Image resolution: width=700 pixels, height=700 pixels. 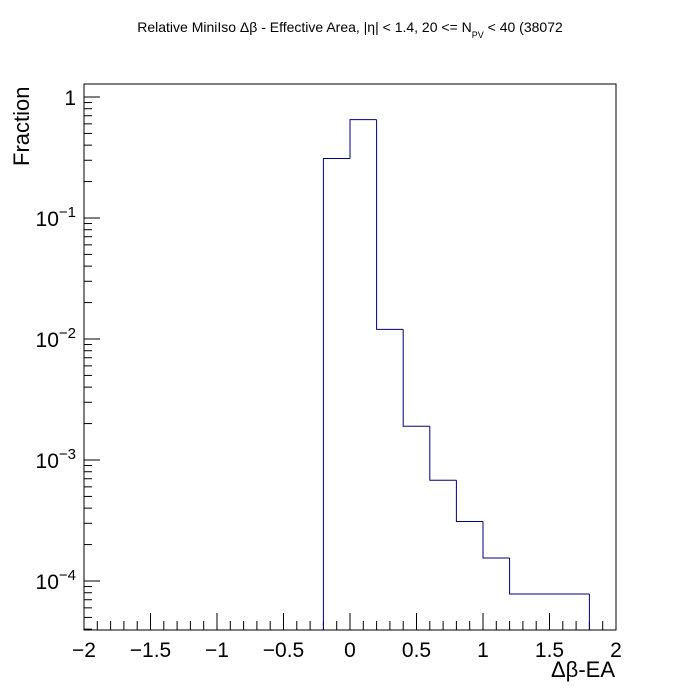 What do you see at coordinates (84, 650) in the screenshot?
I see `x-tick-label: −2` at bounding box center [84, 650].